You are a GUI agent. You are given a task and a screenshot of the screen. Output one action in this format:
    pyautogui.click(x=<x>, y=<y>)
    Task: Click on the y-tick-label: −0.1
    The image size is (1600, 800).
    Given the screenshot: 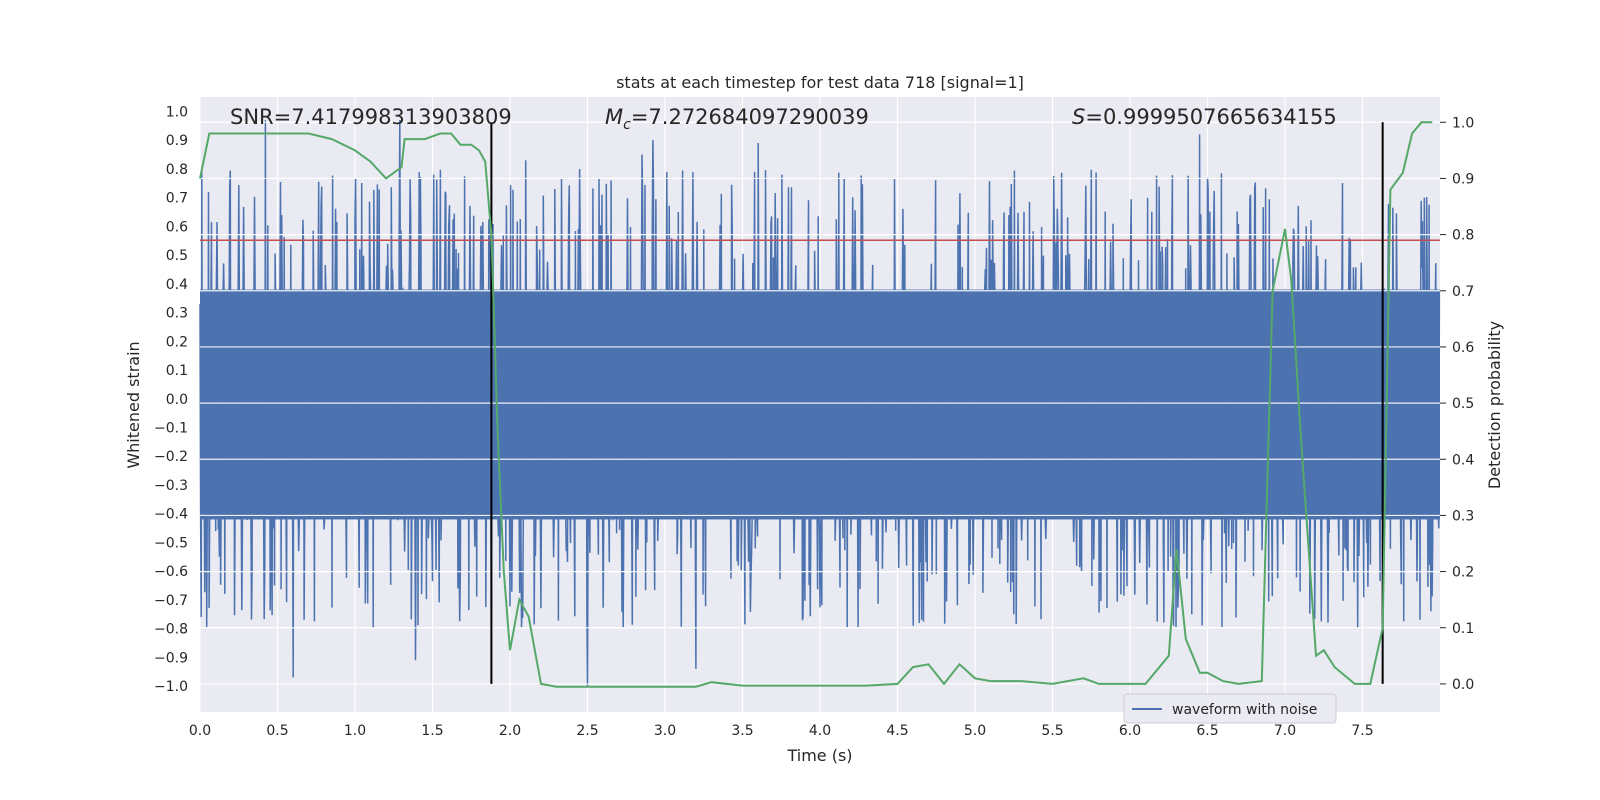 What is the action you would take?
    pyautogui.click(x=171, y=428)
    